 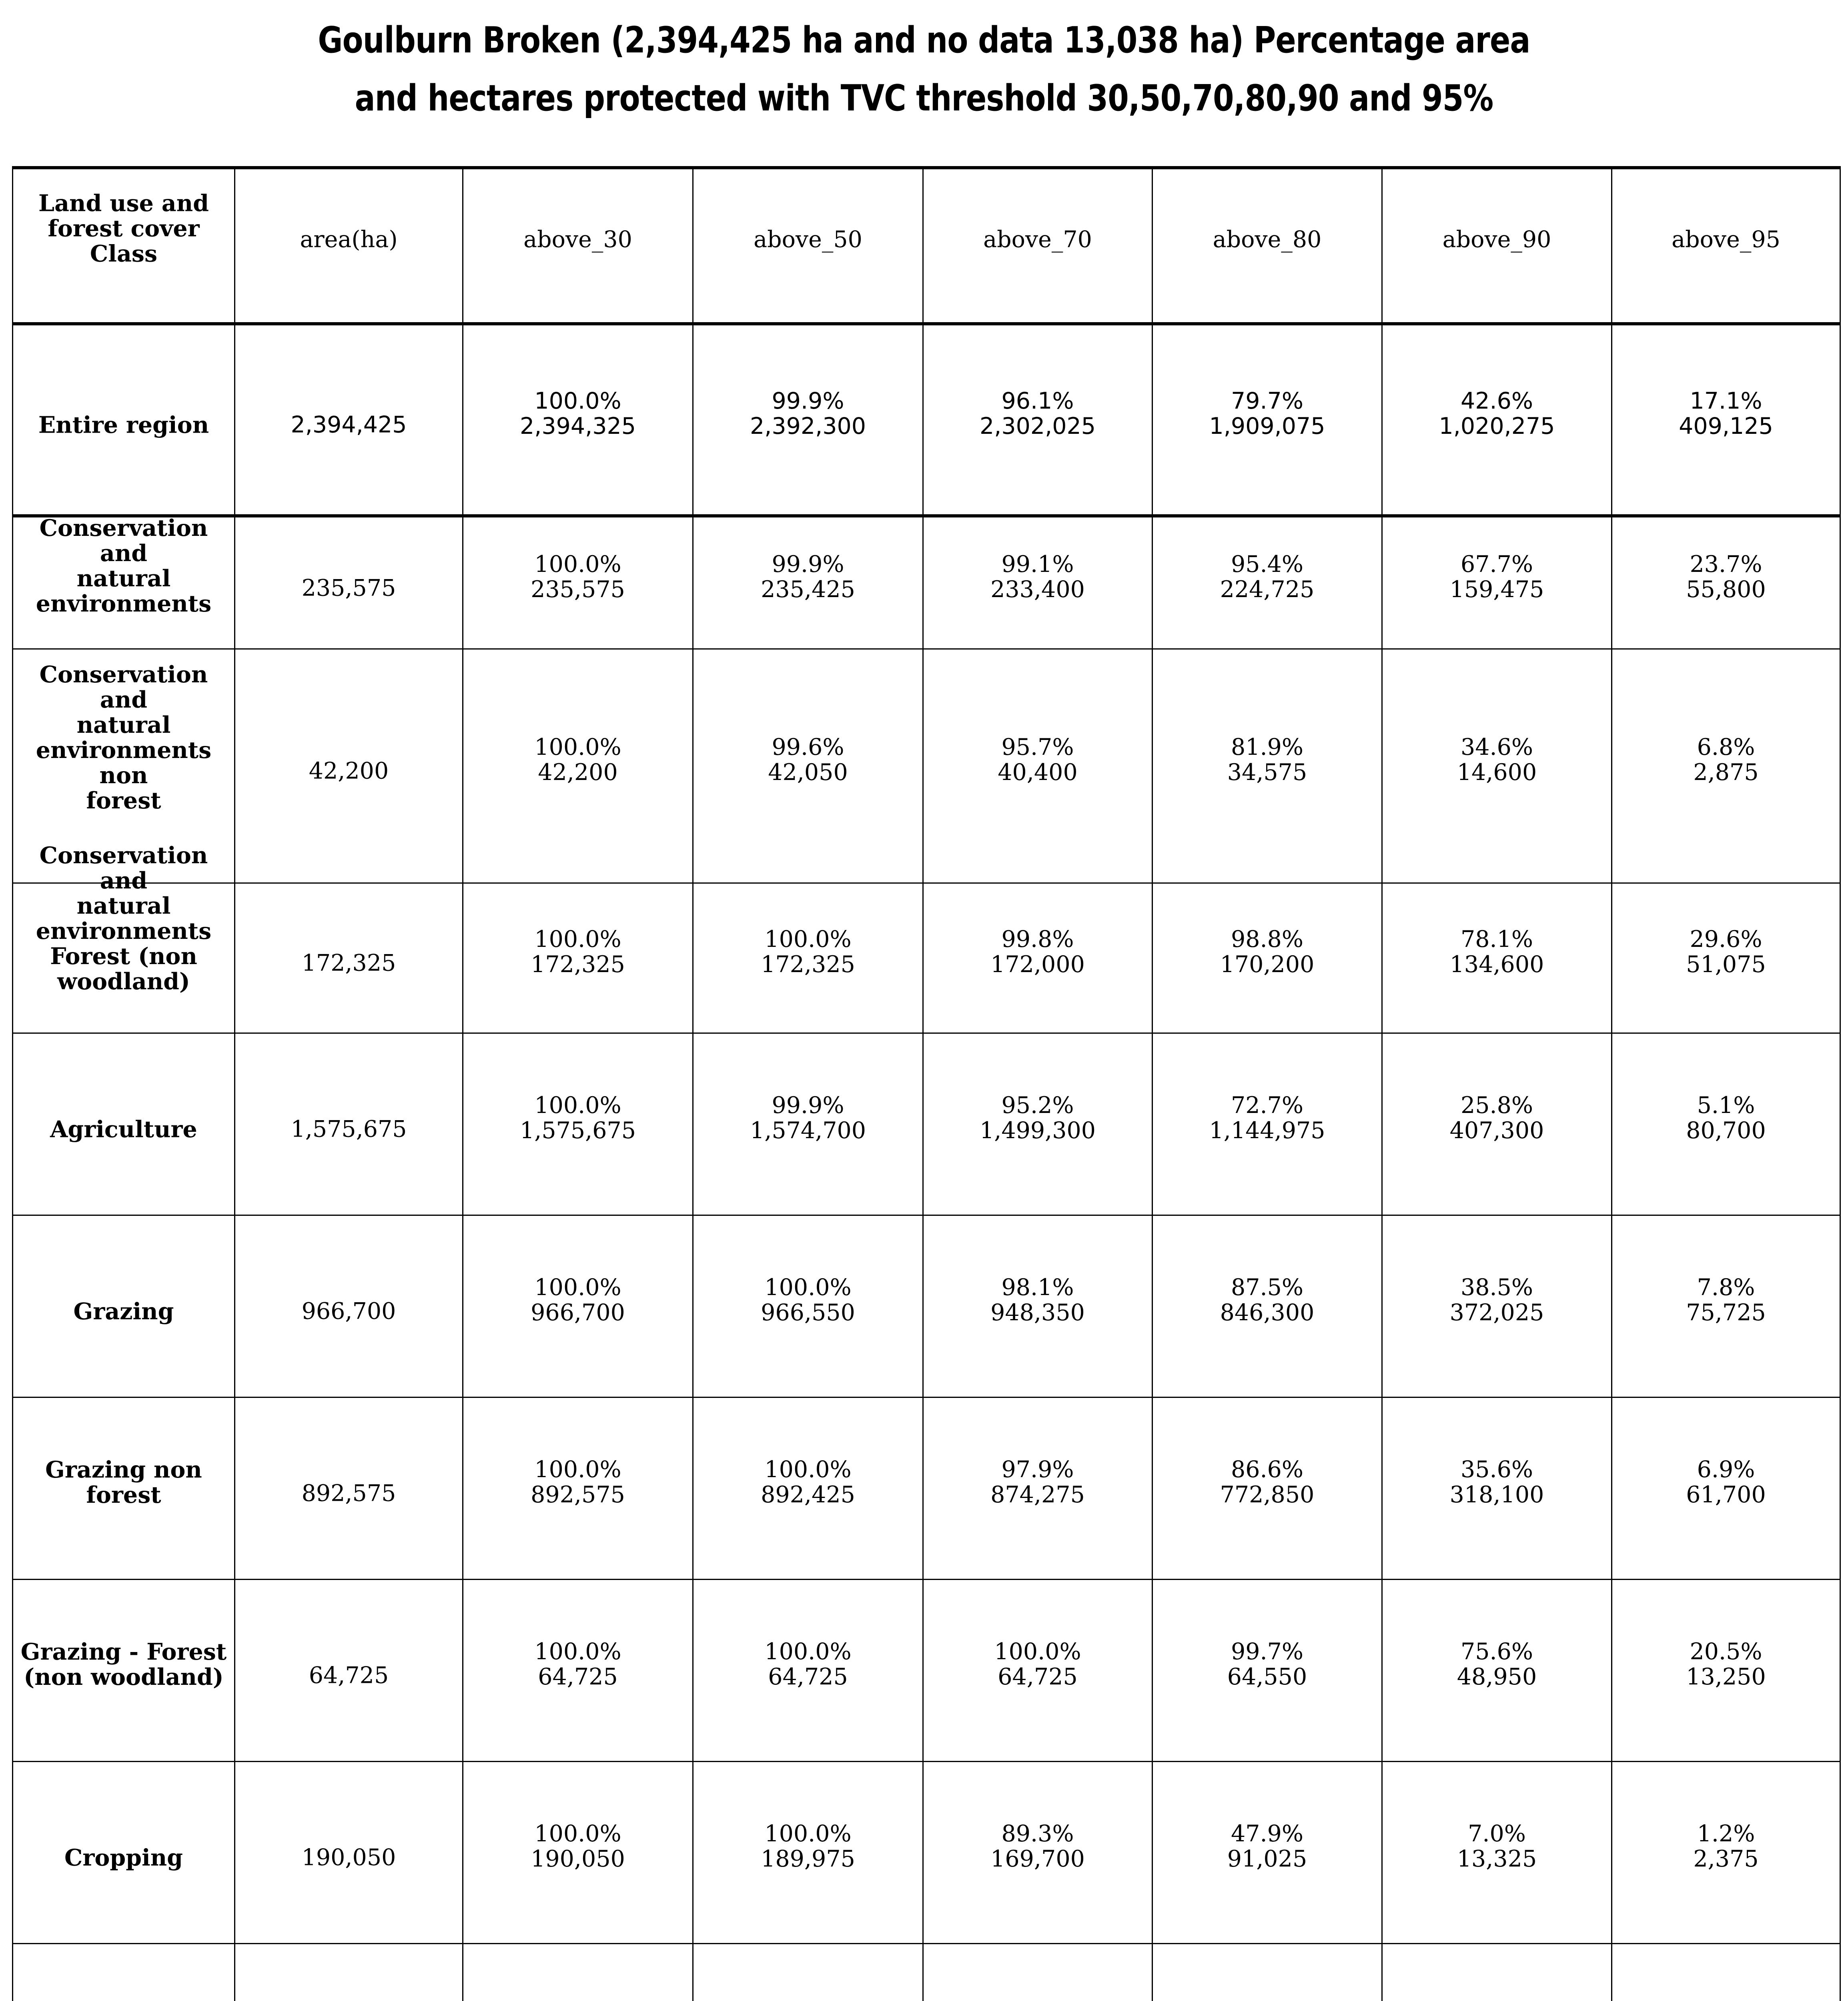 What do you see at coordinates (1268, 1670) in the screenshot?
I see `cell-above-80: 99.7% 64,550` at bounding box center [1268, 1670].